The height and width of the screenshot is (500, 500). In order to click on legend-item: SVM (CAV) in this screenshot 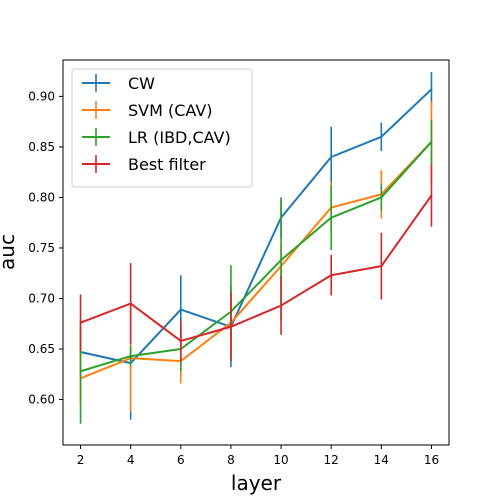, I will do `click(147, 110)`.